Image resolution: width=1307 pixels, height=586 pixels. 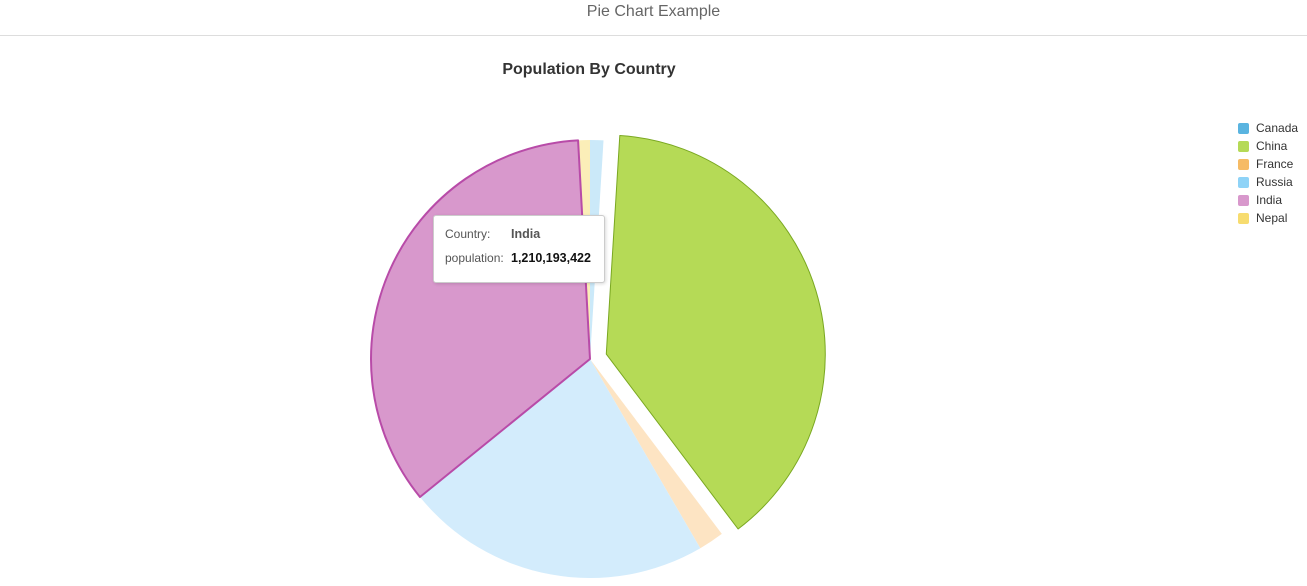 I want to click on pie-slice-russia, so click(x=560, y=468).